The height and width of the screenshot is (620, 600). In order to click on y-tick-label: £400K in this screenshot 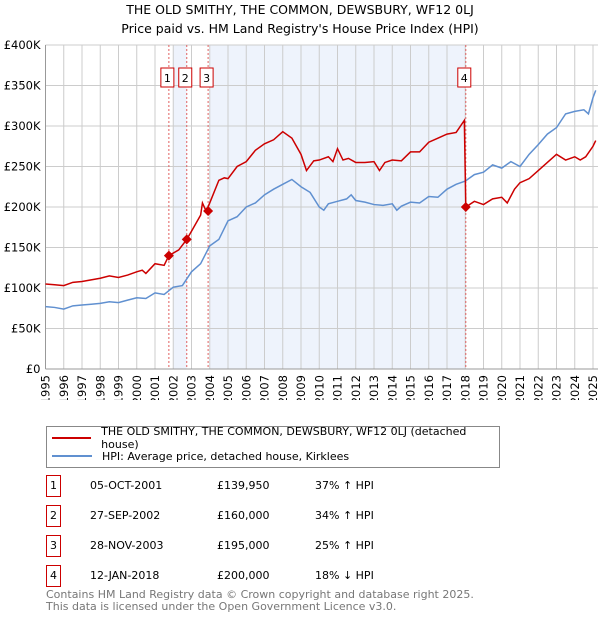, I will do `click(22, 45)`.